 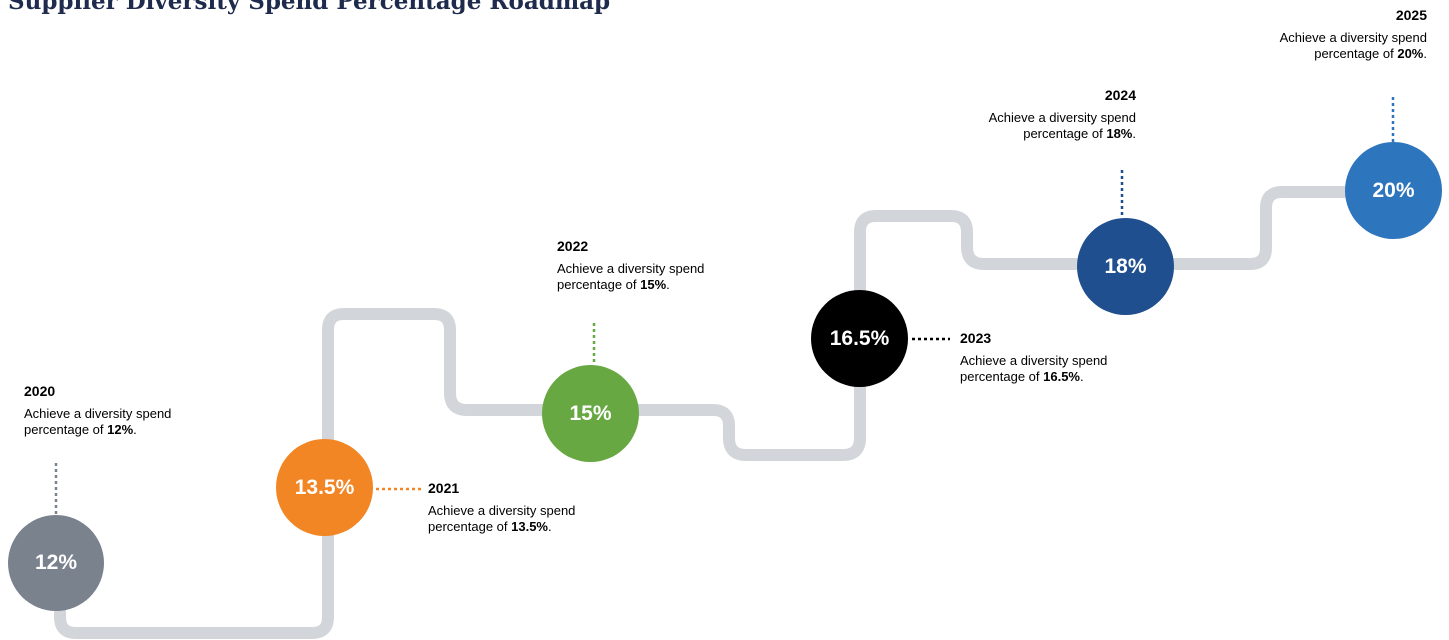 I want to click on milestone-year: 2023, so click(x=976, y=338).